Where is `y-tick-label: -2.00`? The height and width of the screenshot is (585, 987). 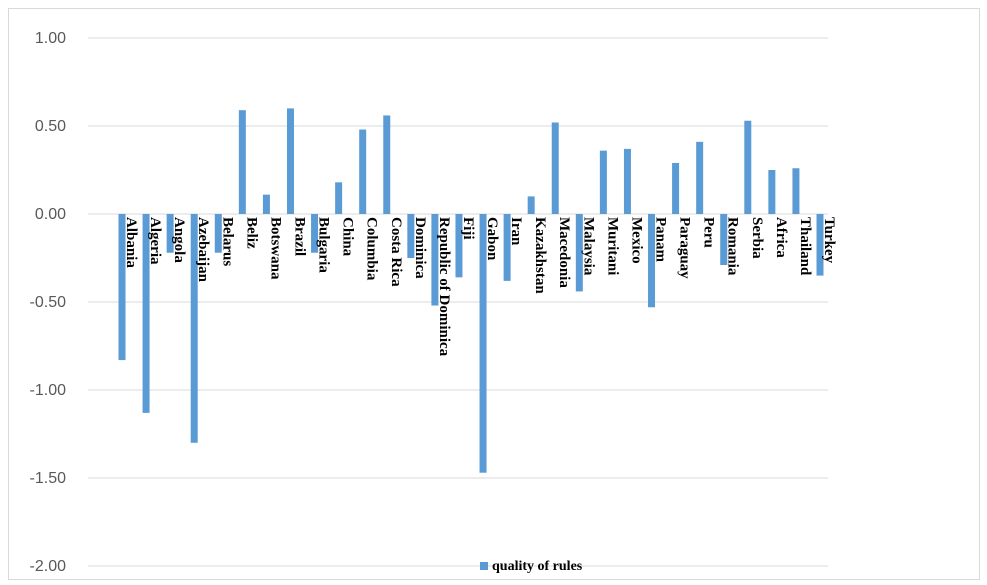
y-tick-label: -2.00 is located at coordinates (48, 566).